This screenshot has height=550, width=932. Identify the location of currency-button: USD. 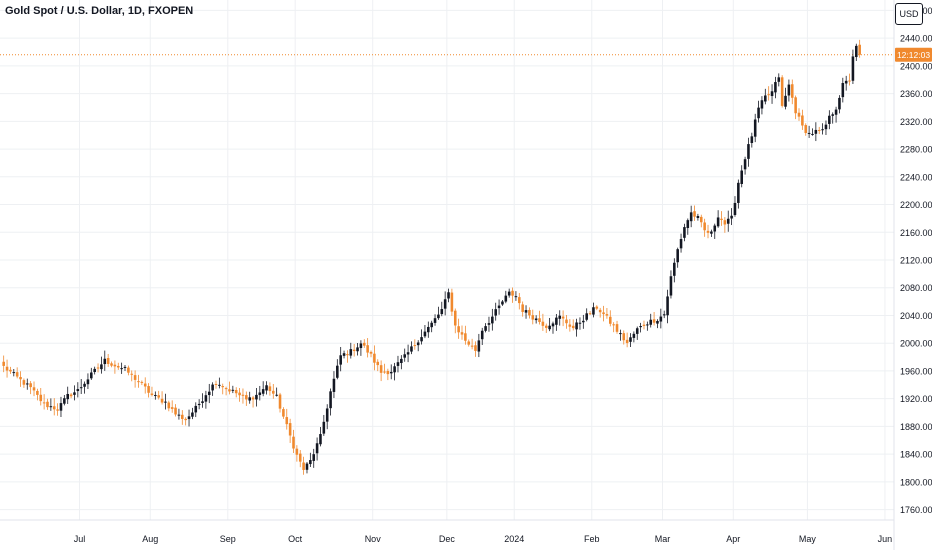
(909, 14).